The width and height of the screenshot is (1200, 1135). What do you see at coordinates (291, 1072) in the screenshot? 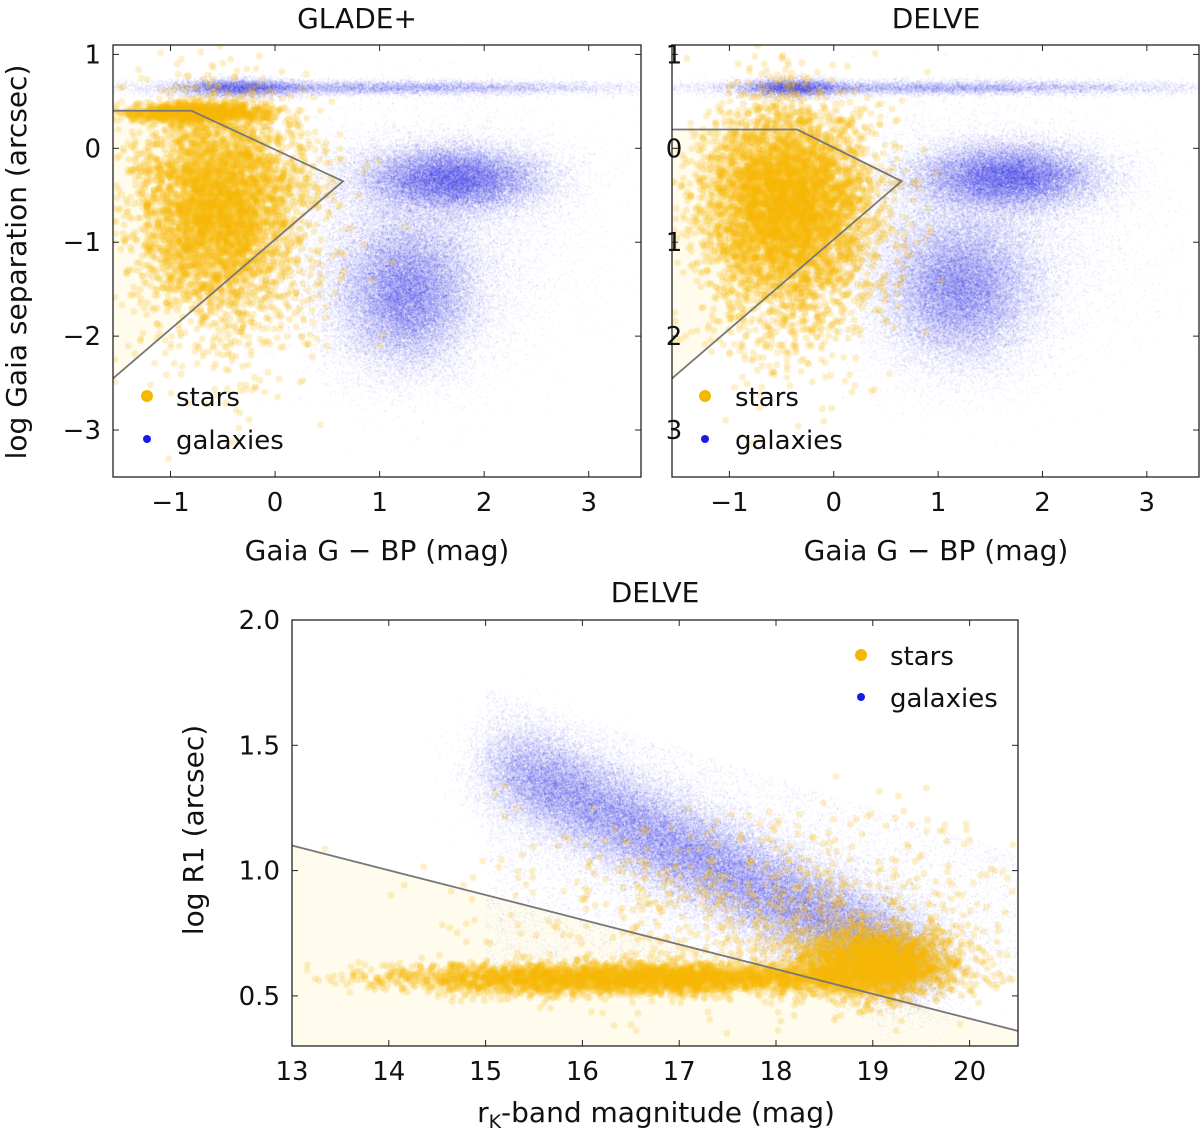
I see `x-tick-label: 13` at bounding box center [291, 1072].